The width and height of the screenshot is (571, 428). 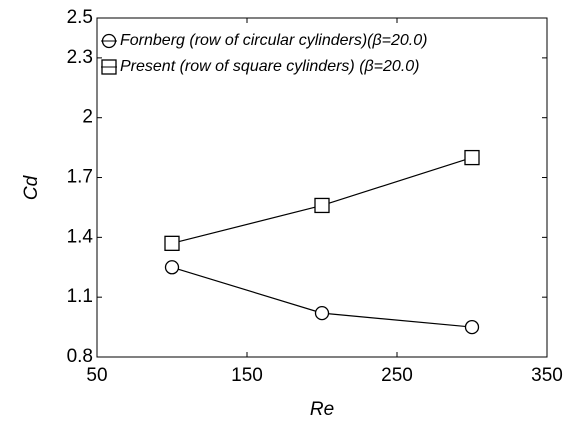 I want to click on x-tick-label: 350, so click(x=547, y=375).